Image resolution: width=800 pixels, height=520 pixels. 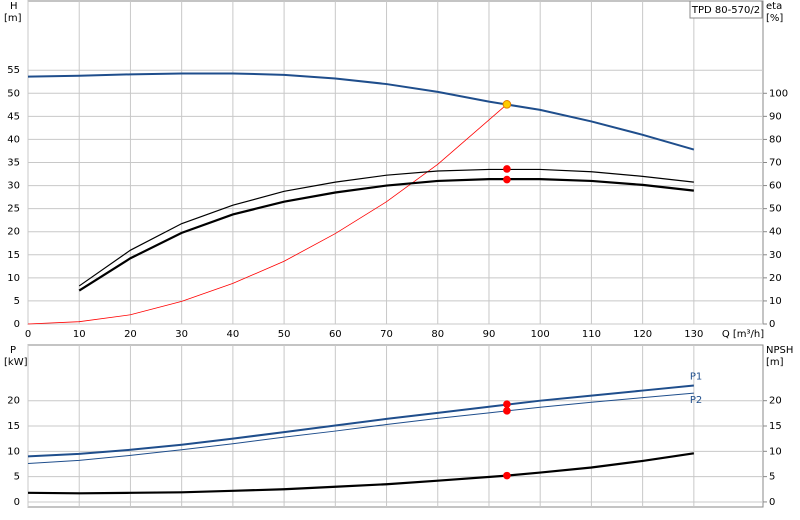 What do you see at coordinates (743, 334) in the screenshot?
I see `x-axis-label: Q [m³/h]` at bounding box center [743, 334].